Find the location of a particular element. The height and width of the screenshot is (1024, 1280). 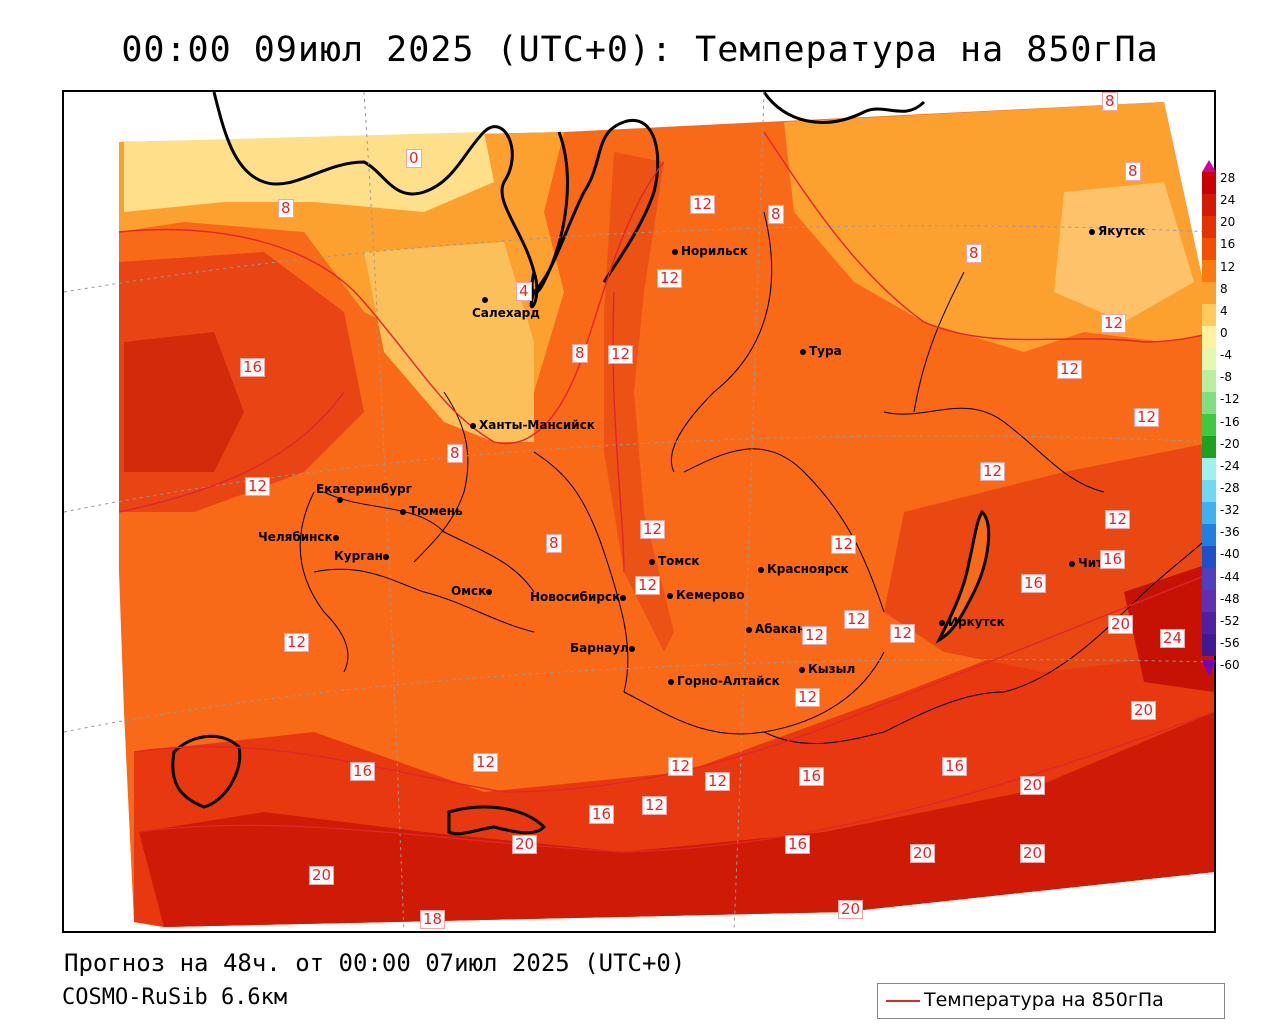

colorbar-tick-label: -40 is located at coordinates (1230, 554).